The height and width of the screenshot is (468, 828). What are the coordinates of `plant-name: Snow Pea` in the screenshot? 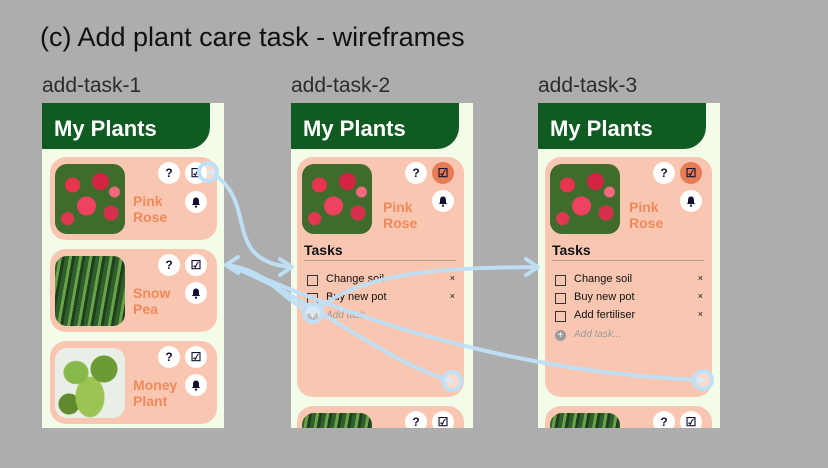 It's located at (152, 301).